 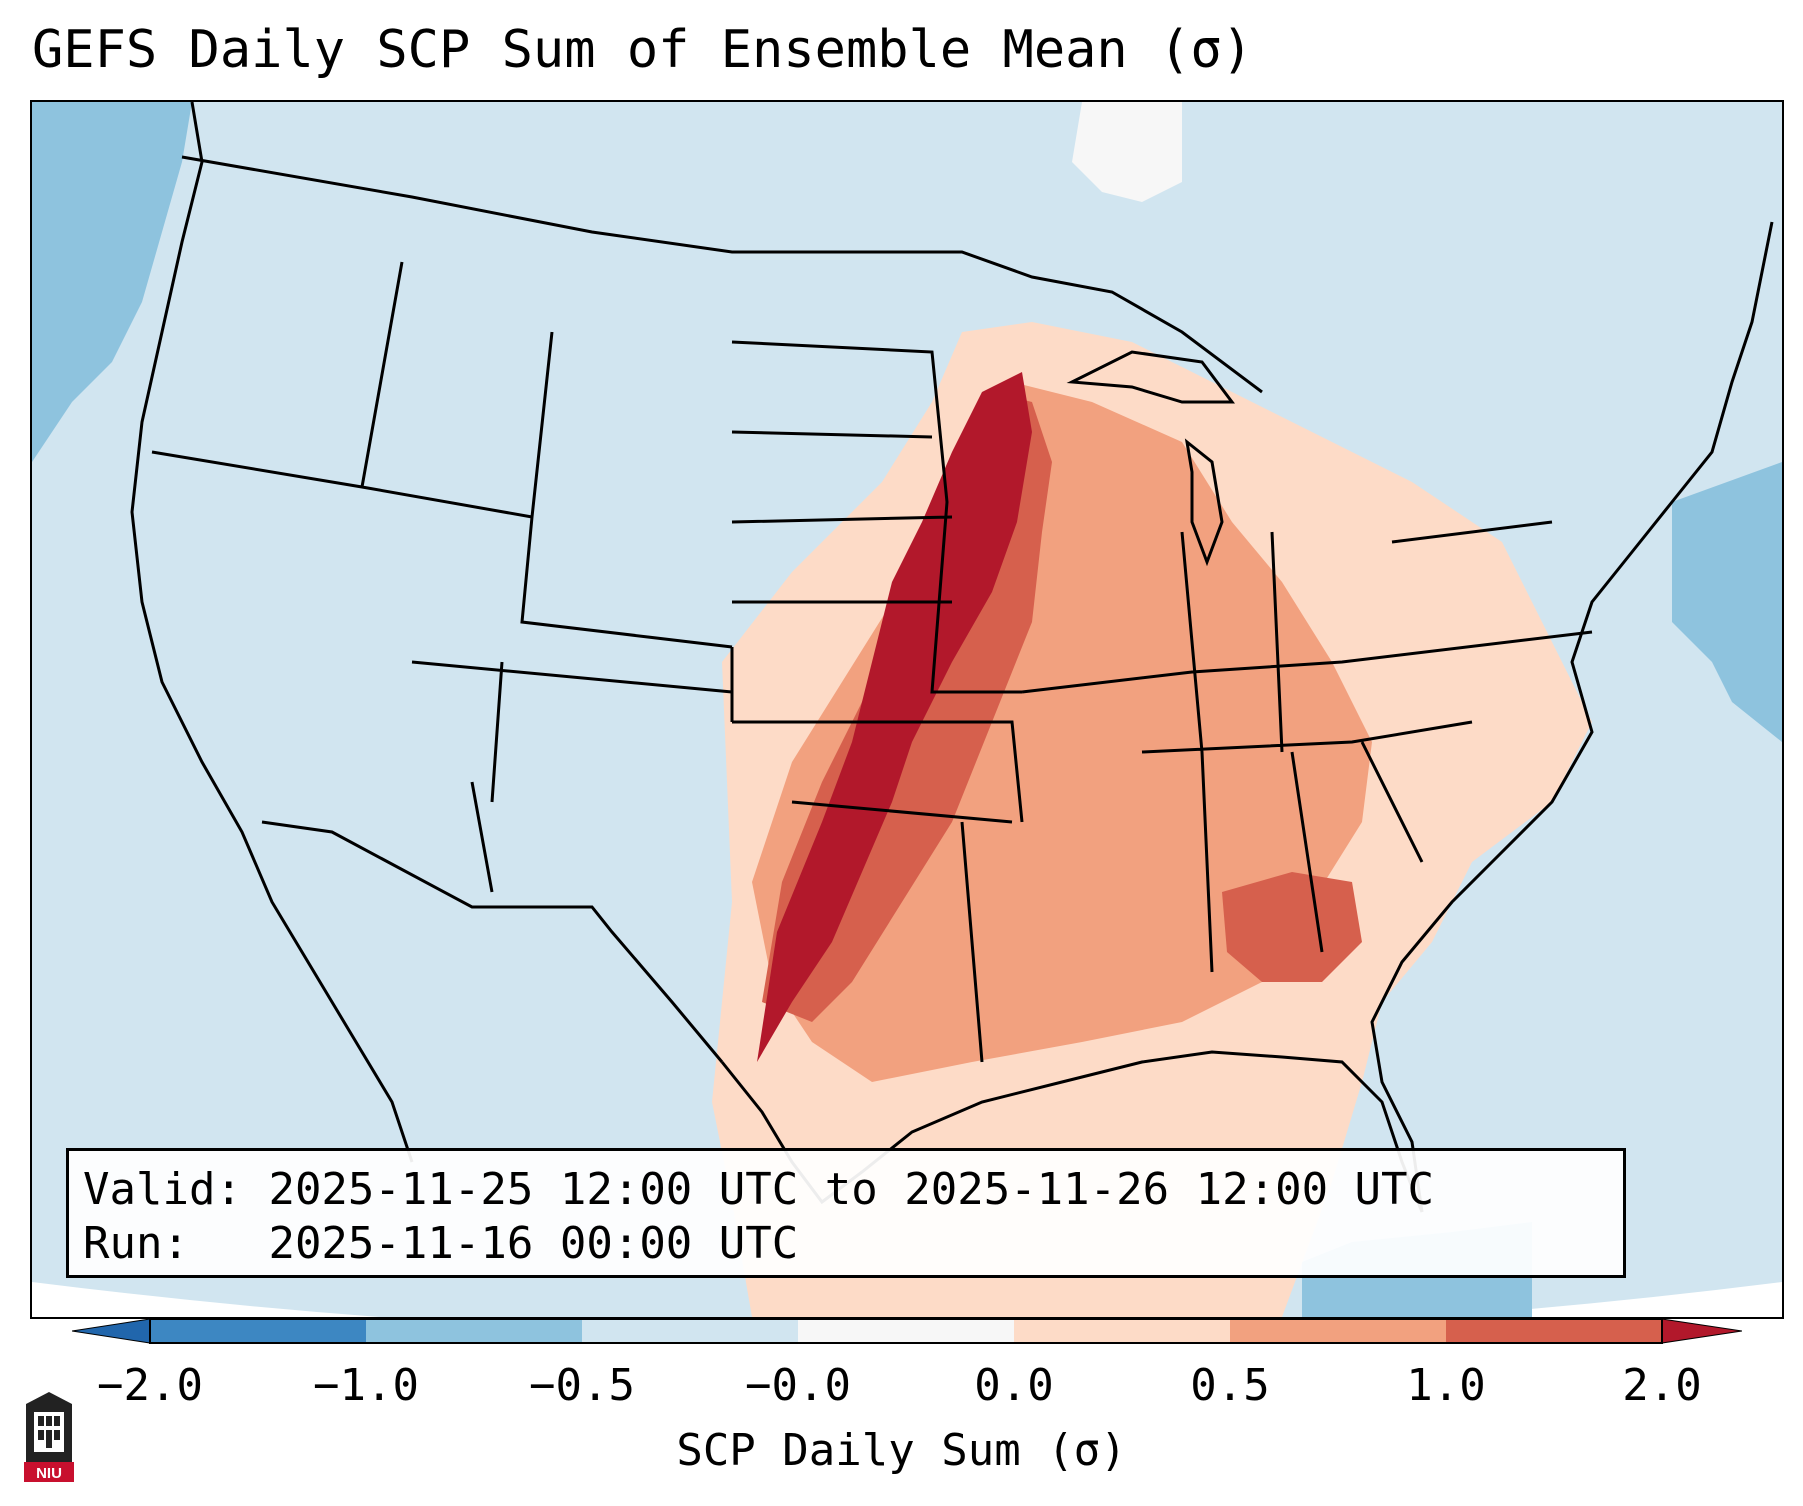 I want to click on colorbar, so click(x=907, y=1331).